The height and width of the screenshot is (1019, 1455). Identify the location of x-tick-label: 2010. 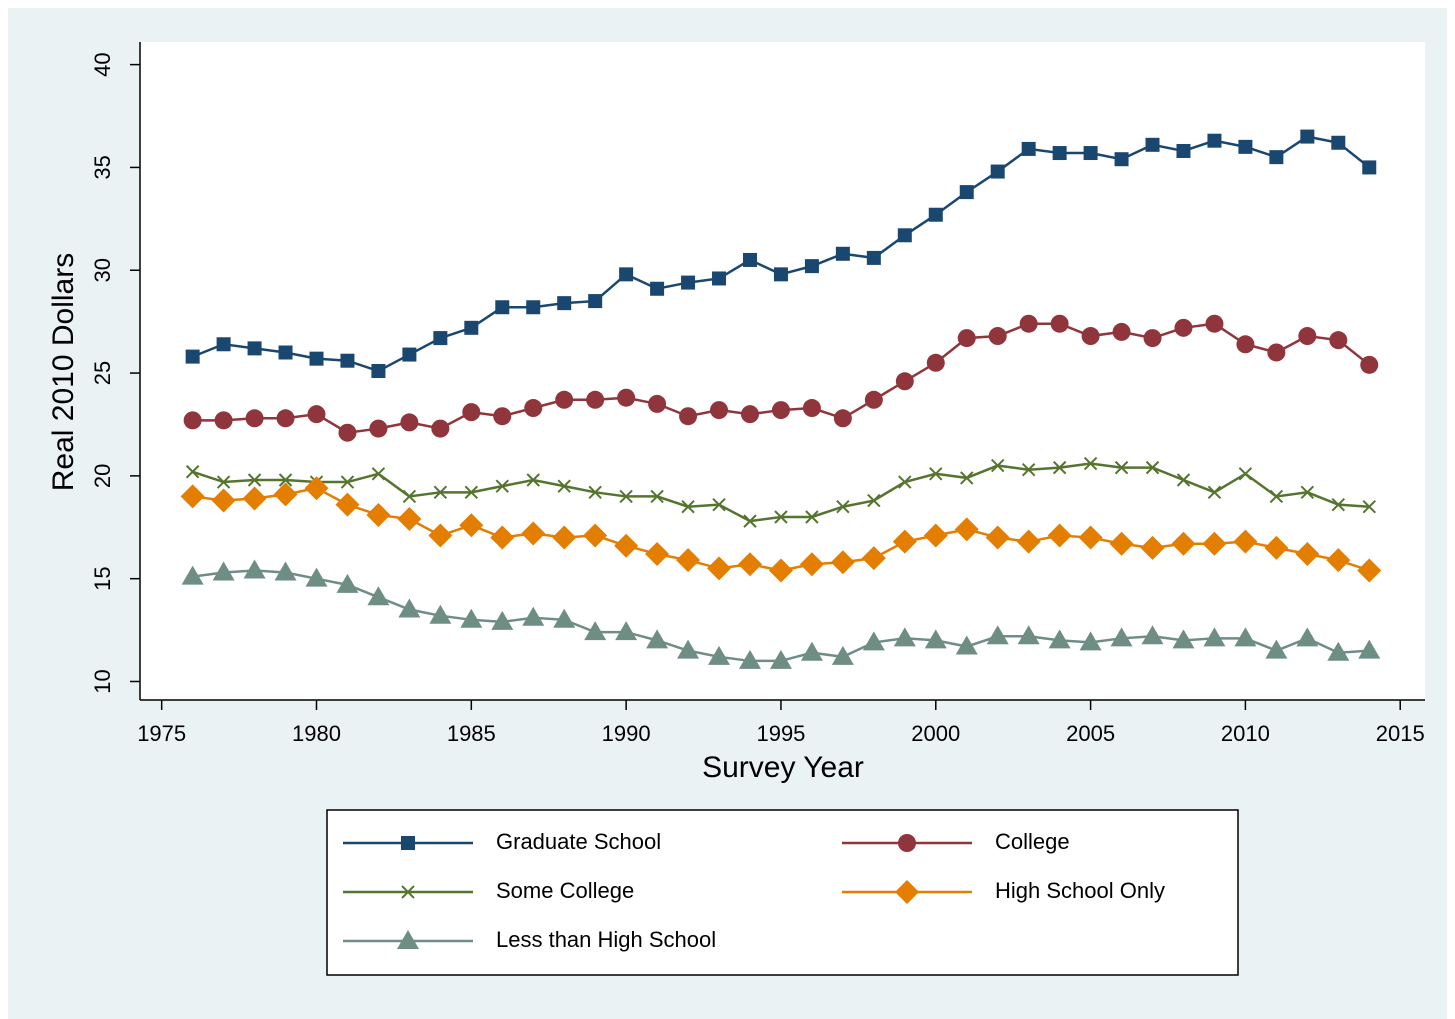
(1245, 733).